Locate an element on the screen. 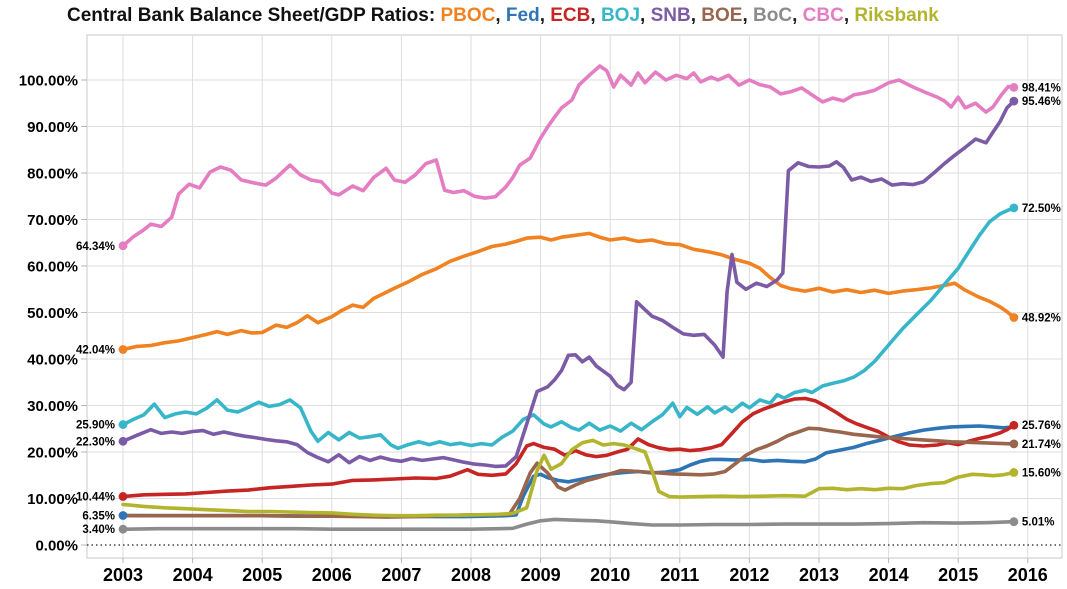  series-end-label-ecb: 25.76% is located at coordinates (1041, 426).